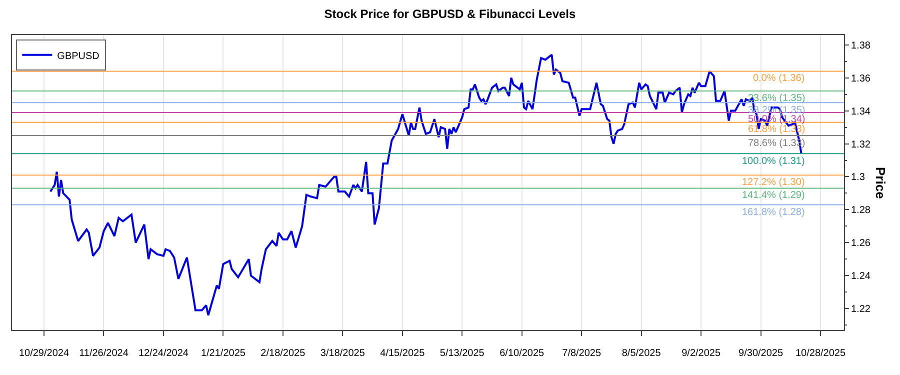 Image resolution: width=900 pixels, height=375 pixels. Describe the element at coordinates (779, 78) in the screenshot. I see `ref-line-label: 0.0% (1.36)` at that location.